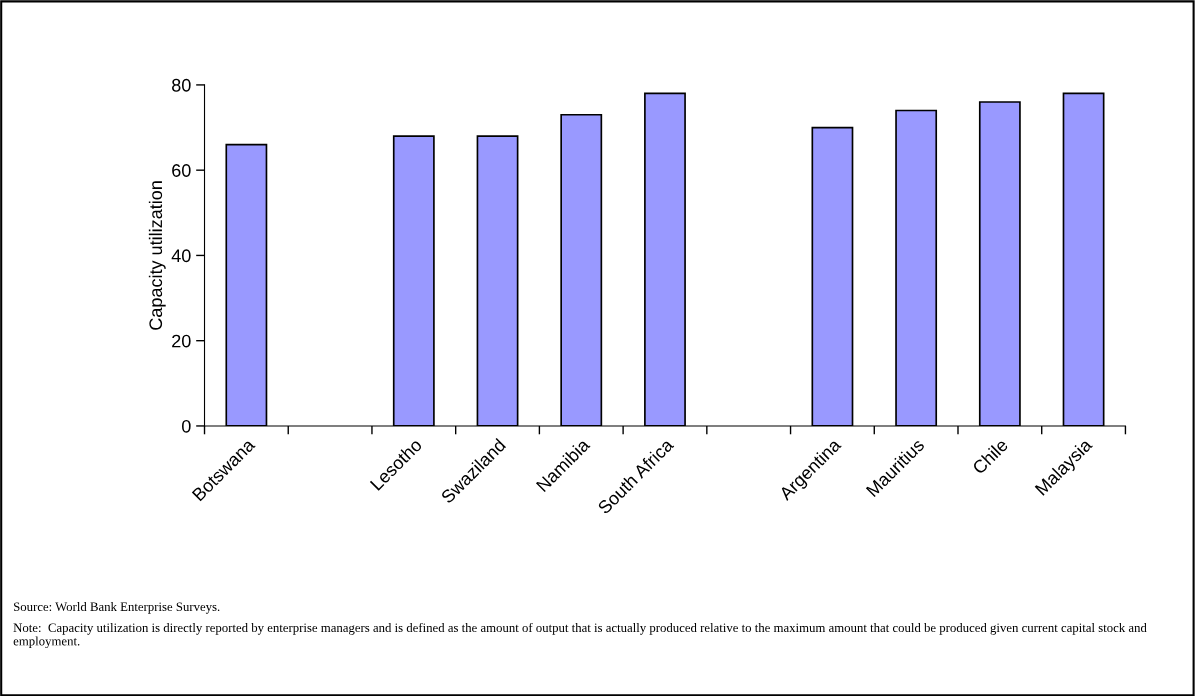 The height and width of the screenshot is (696, 1196). I want to click on y-axis-title: Capacity utilization, so click(157, 255).